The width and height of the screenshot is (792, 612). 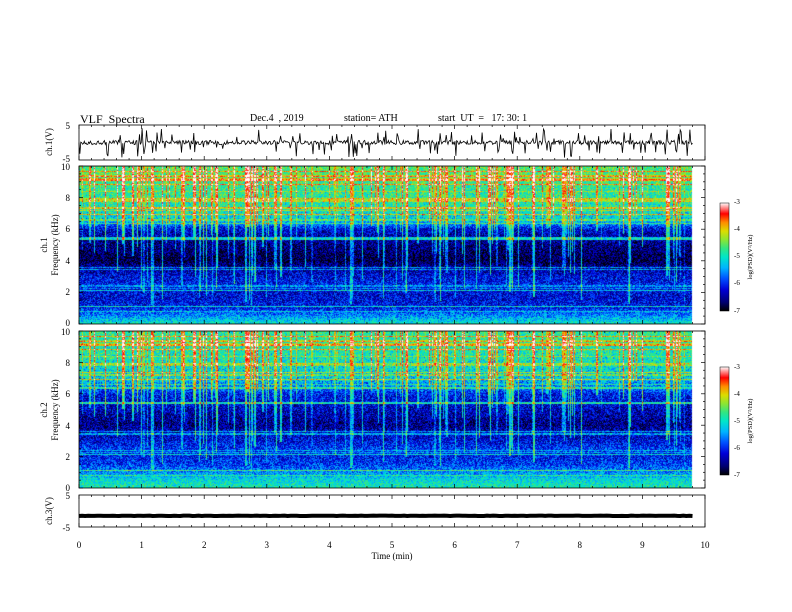 I want to click on ch1-freq-tick-6: 6, so click(x=68, y=229).